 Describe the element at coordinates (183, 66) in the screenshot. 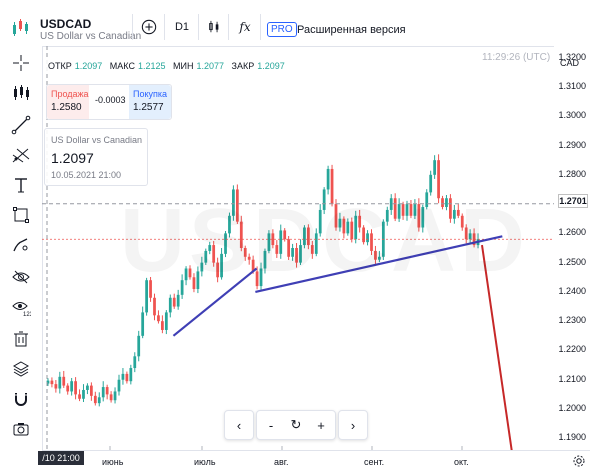

I see `low-label: МИН` at that location.